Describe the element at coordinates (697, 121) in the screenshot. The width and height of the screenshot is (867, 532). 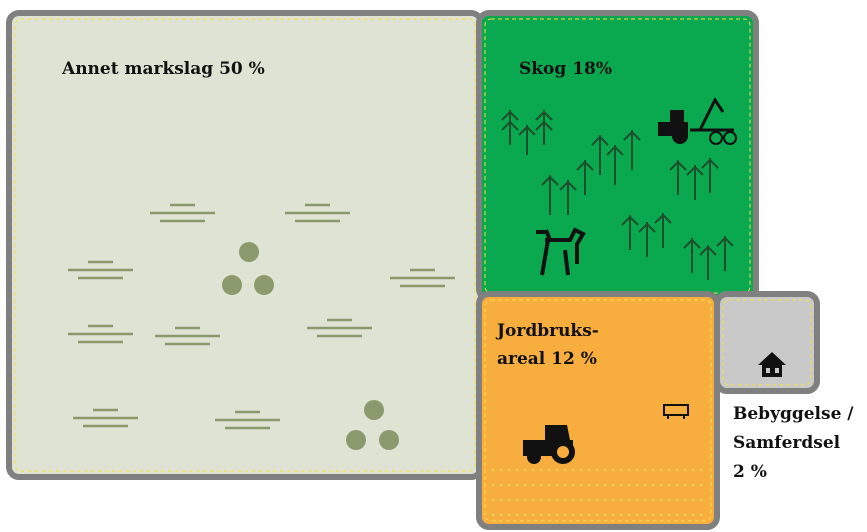
I see `forest-tractor-icon` at that location.